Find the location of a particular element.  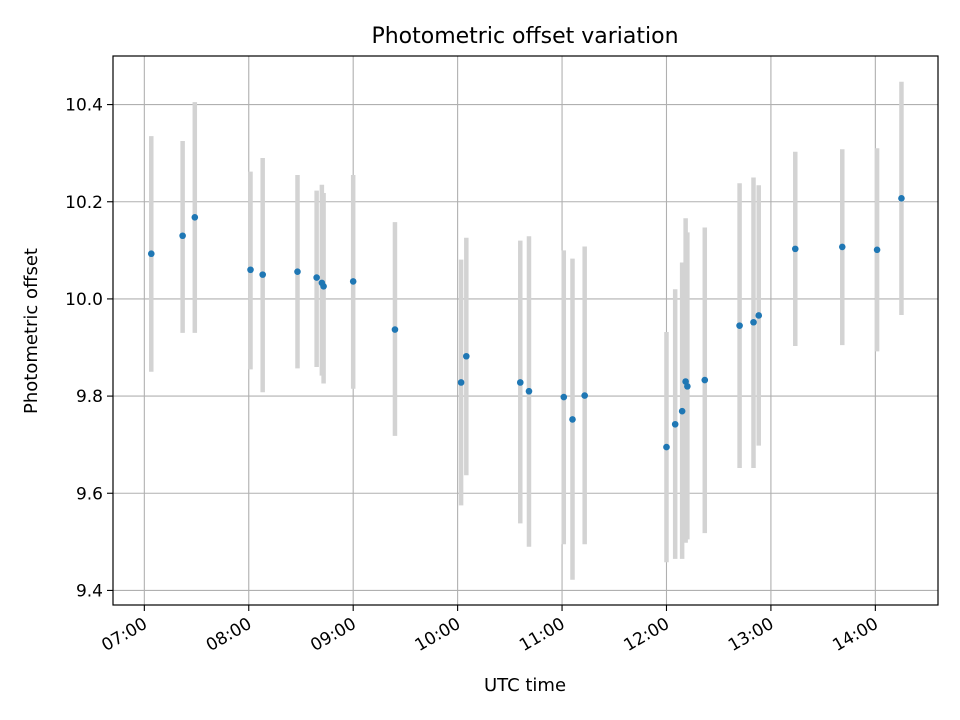

y-tick-label: 9.6 is located at coordinates (89, 494).